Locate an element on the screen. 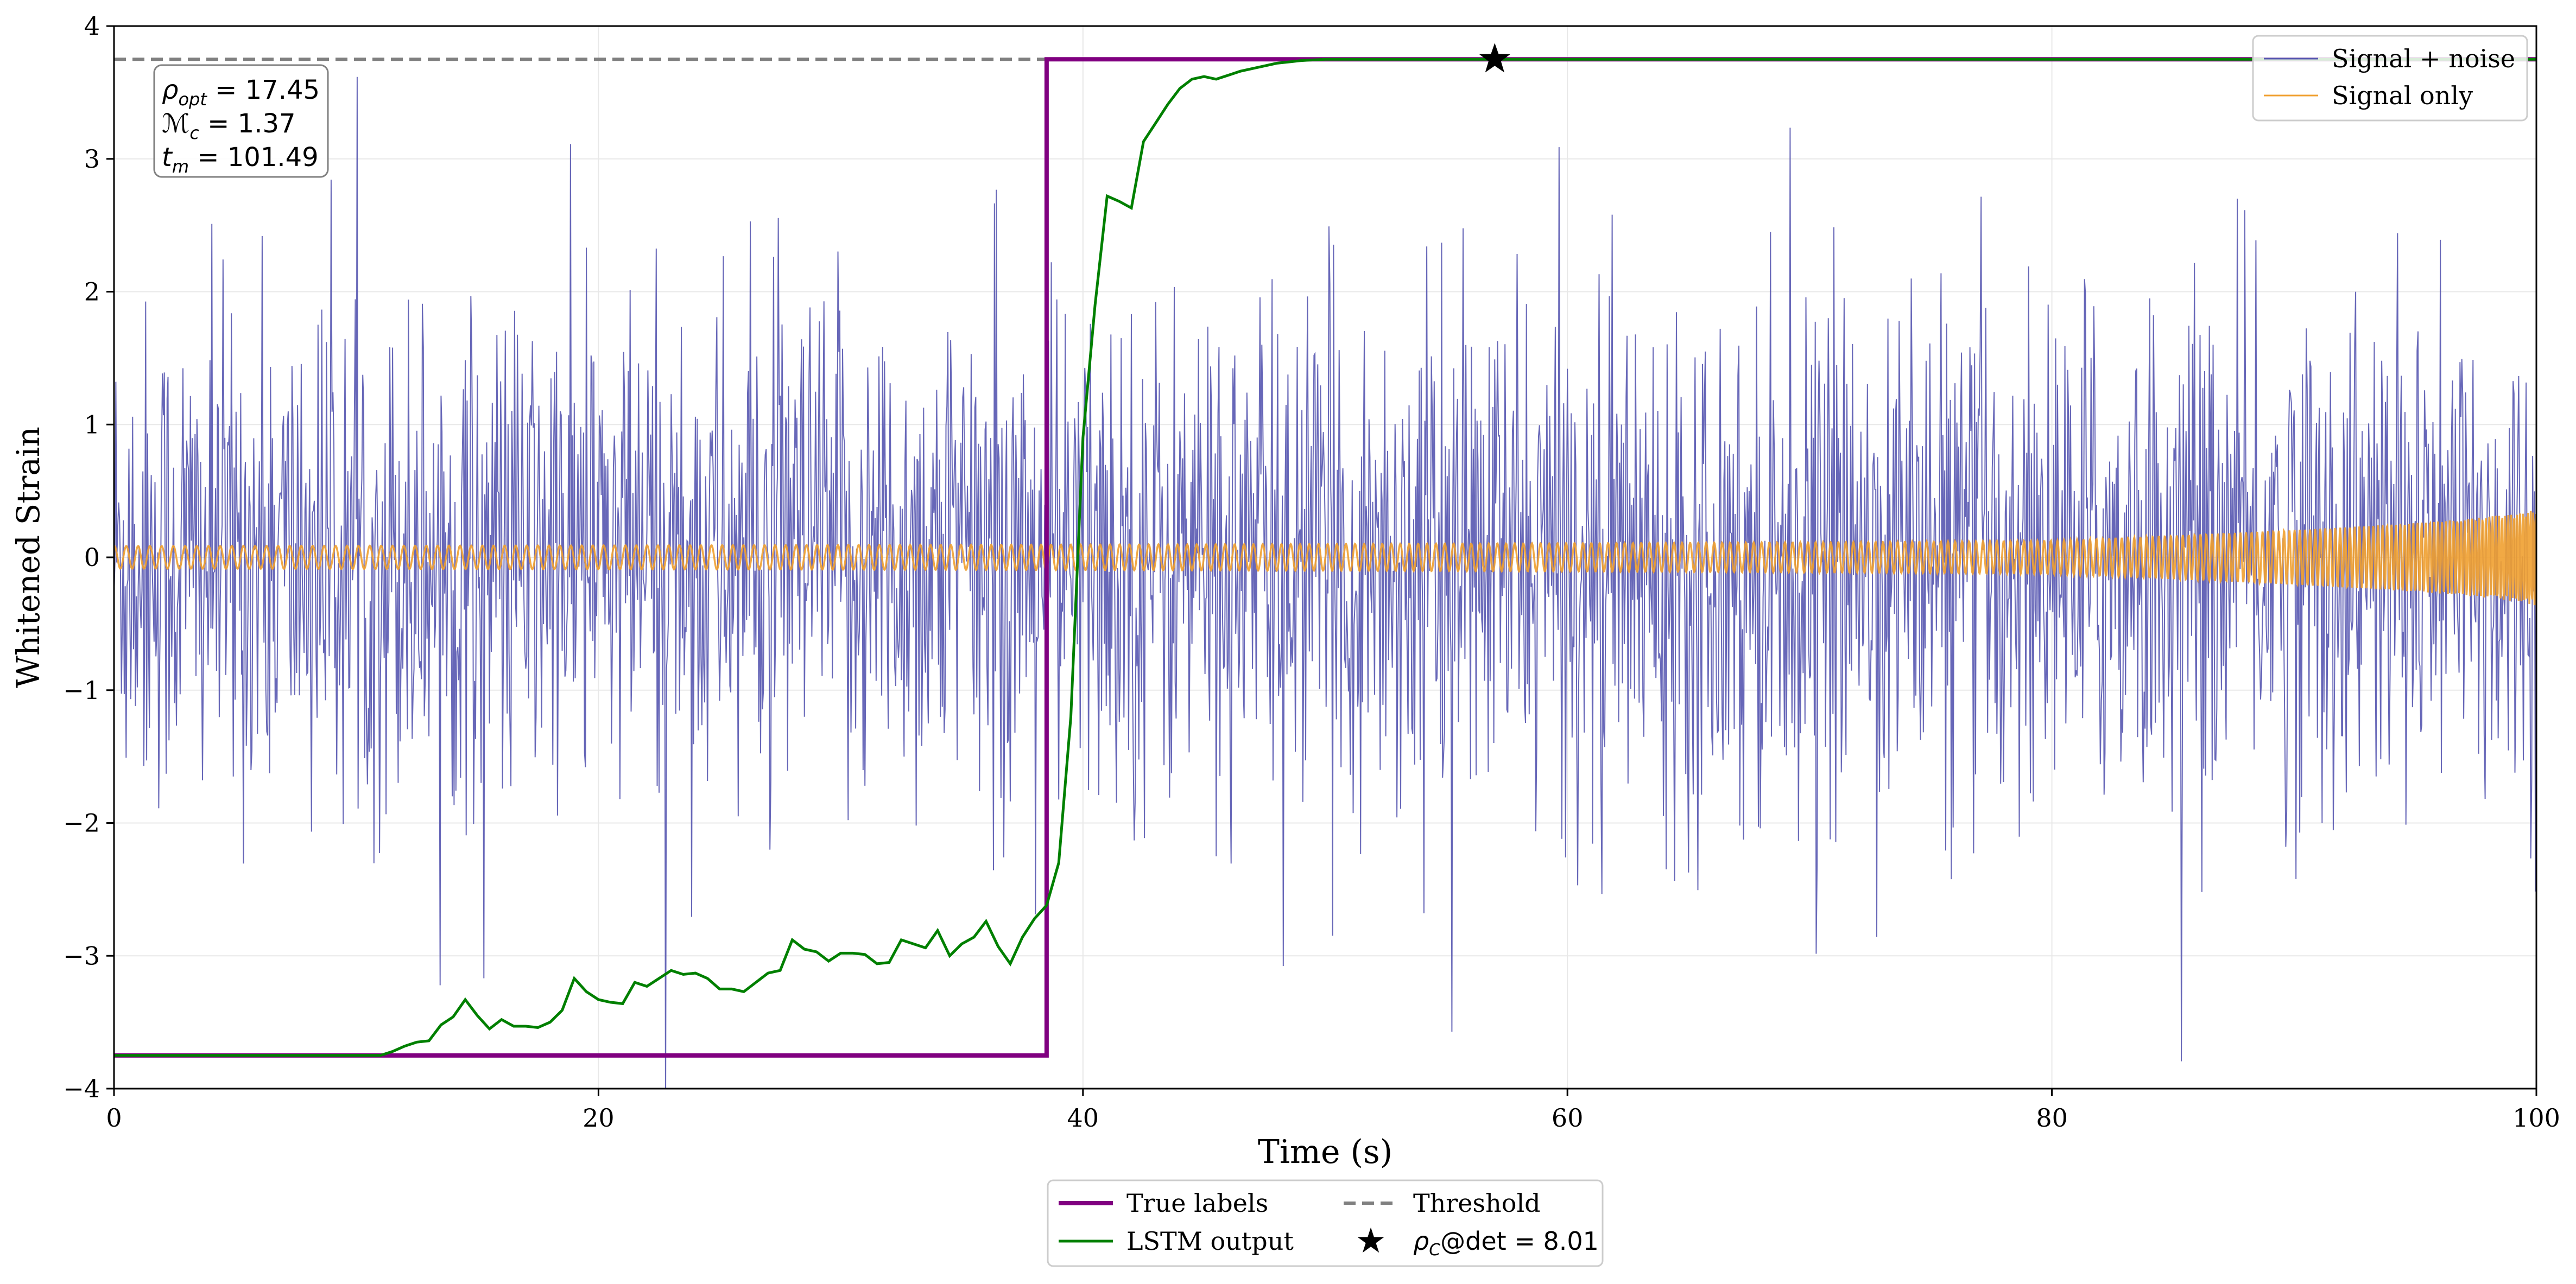 This screenshot has height=1284, width=2576. y-tick-label: −3 is located at coordinates (81, 956).